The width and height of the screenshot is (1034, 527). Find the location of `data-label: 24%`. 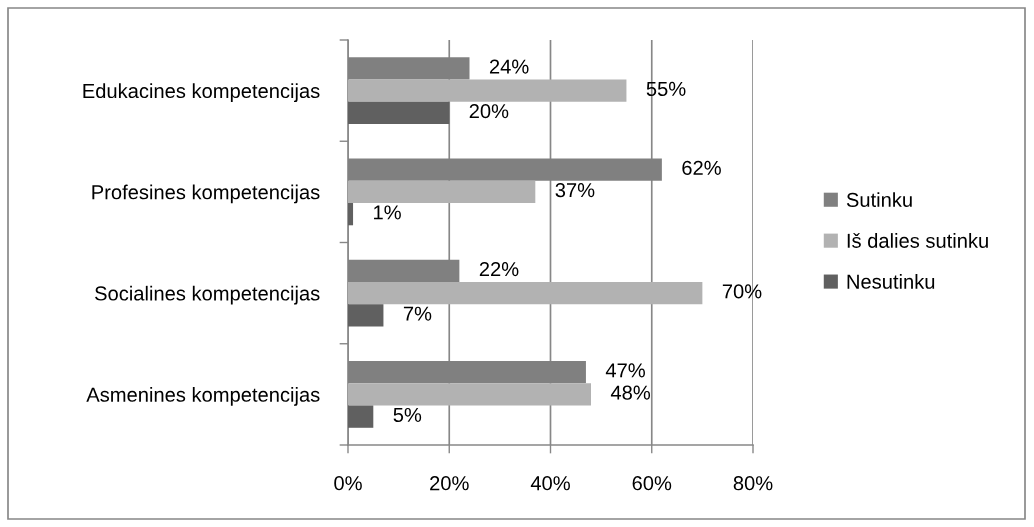

data-label: 24% is located at coordinates (509, 66).